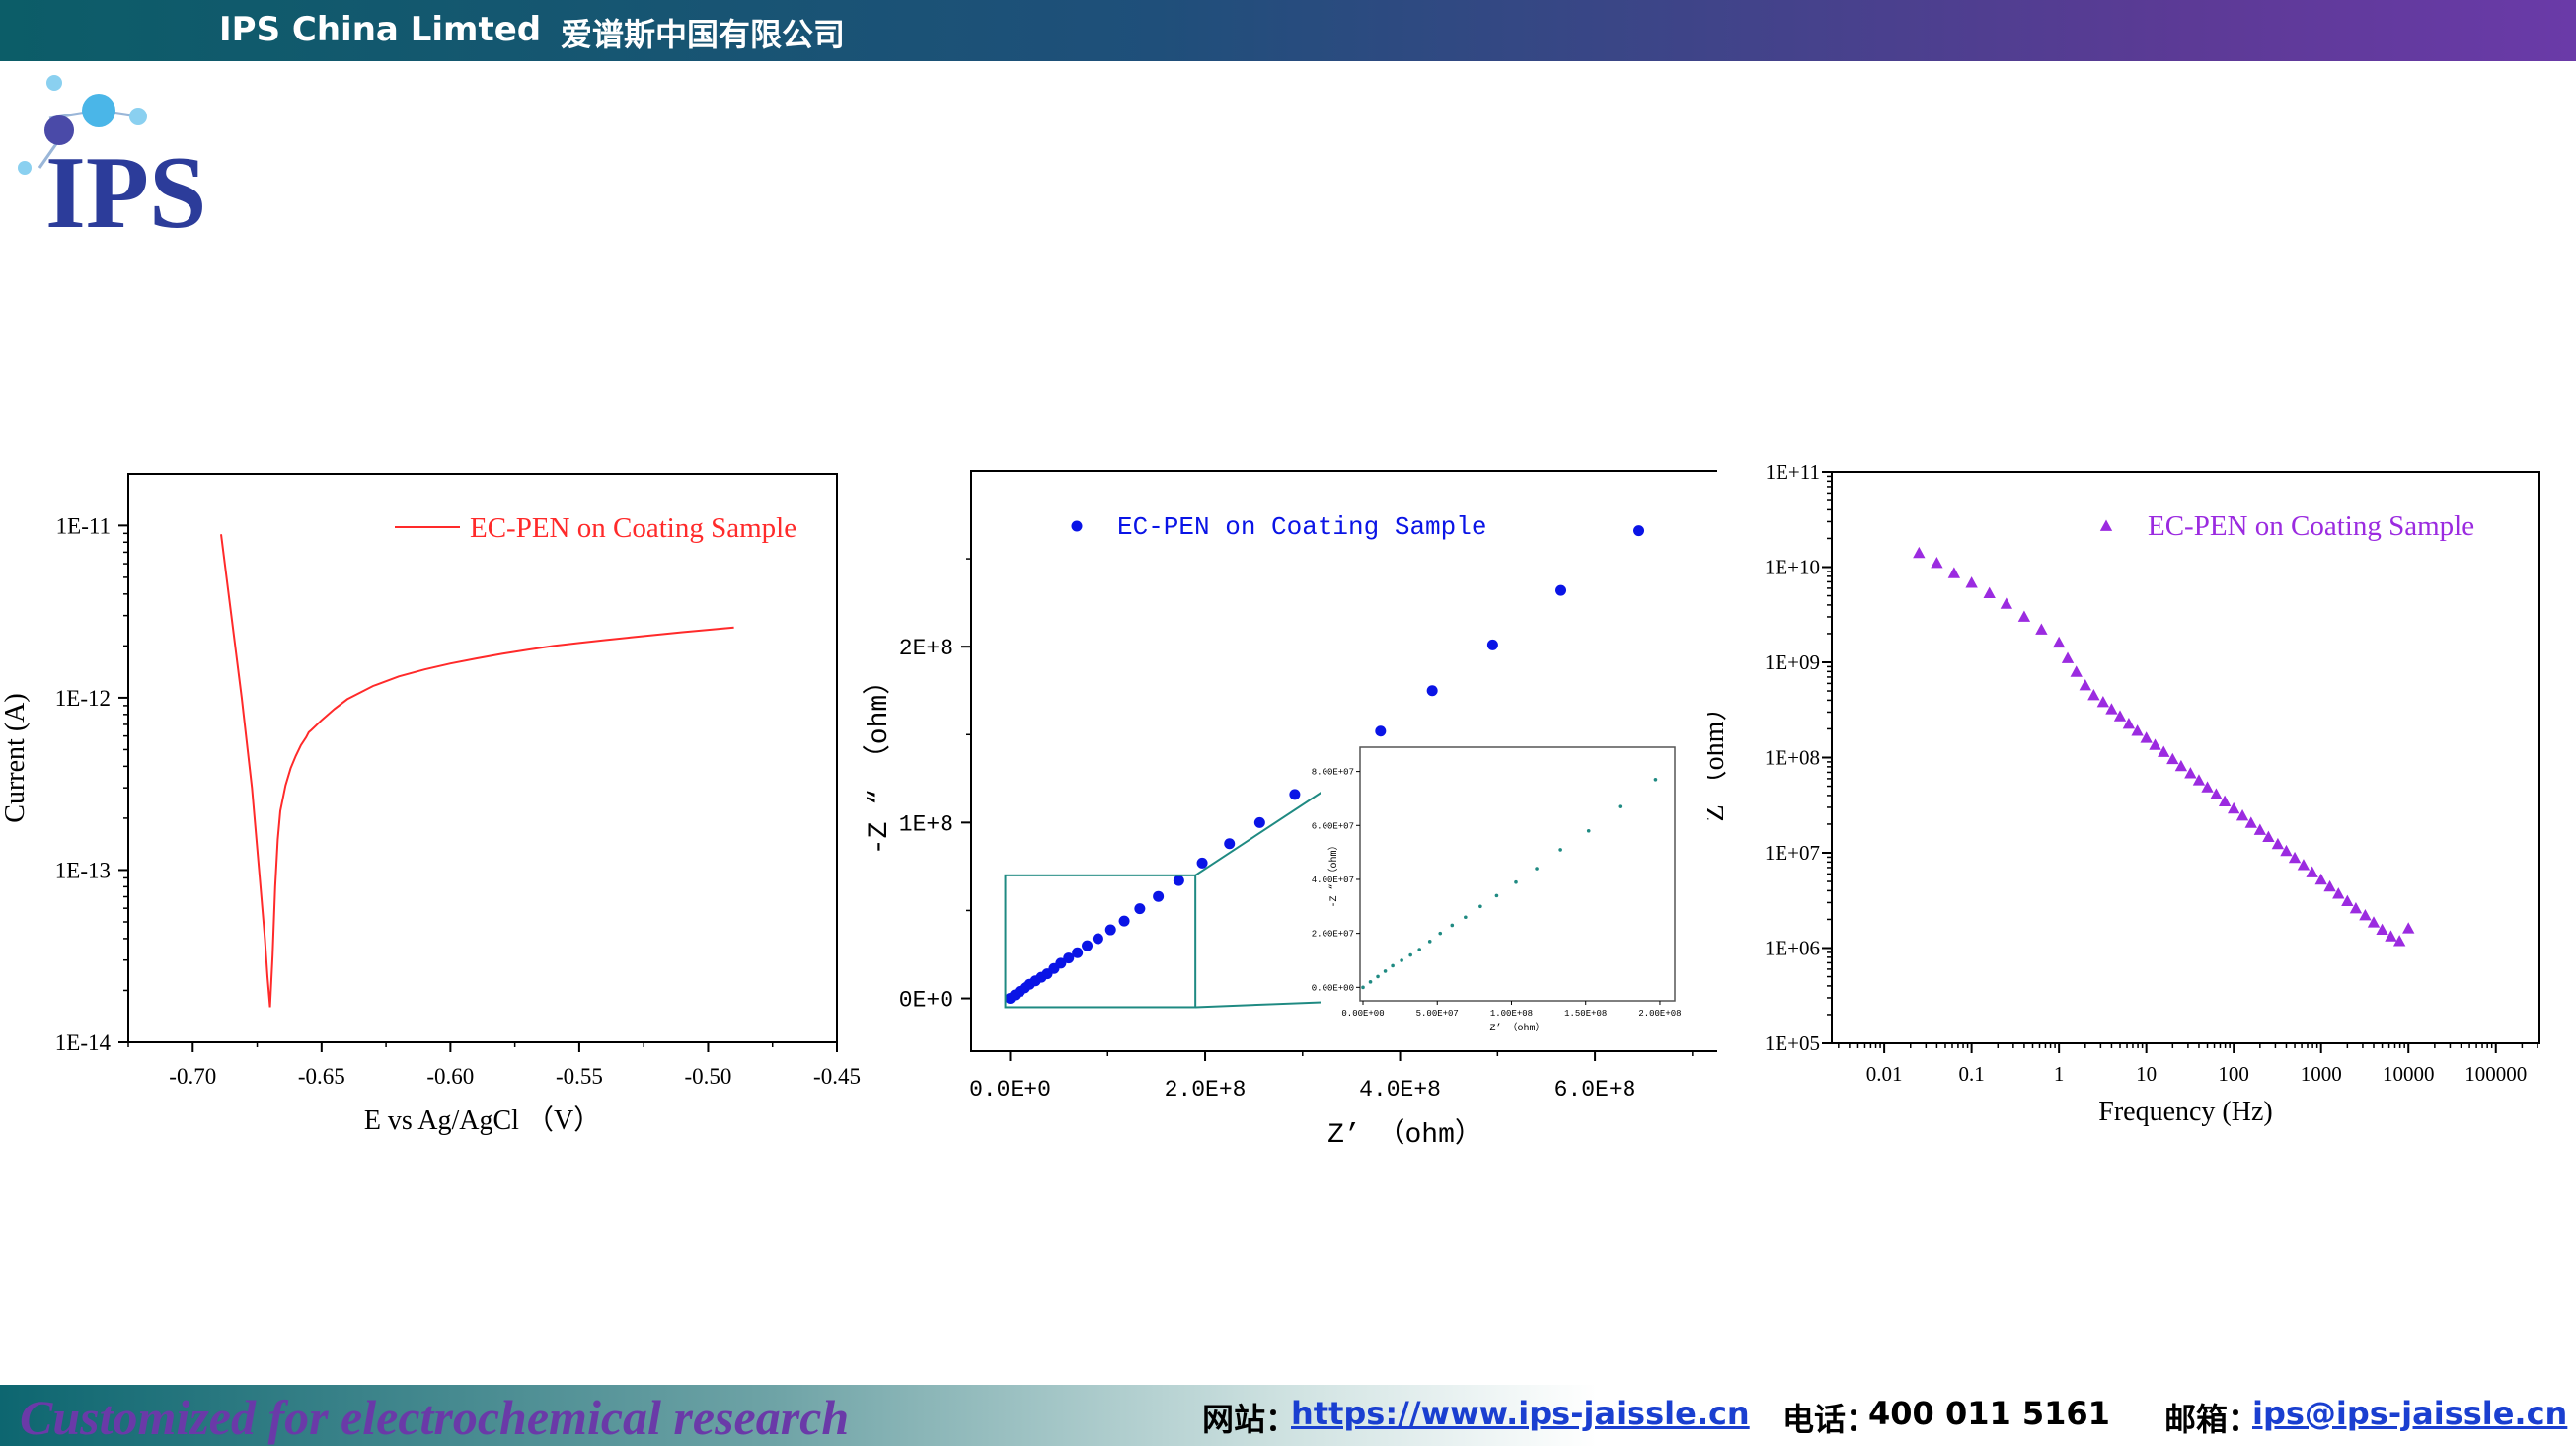  What do you see at coordinates (192, 1076) in the screenshot?
I see `x-tick-label: -0.70` at bounding box center [192, 1076].